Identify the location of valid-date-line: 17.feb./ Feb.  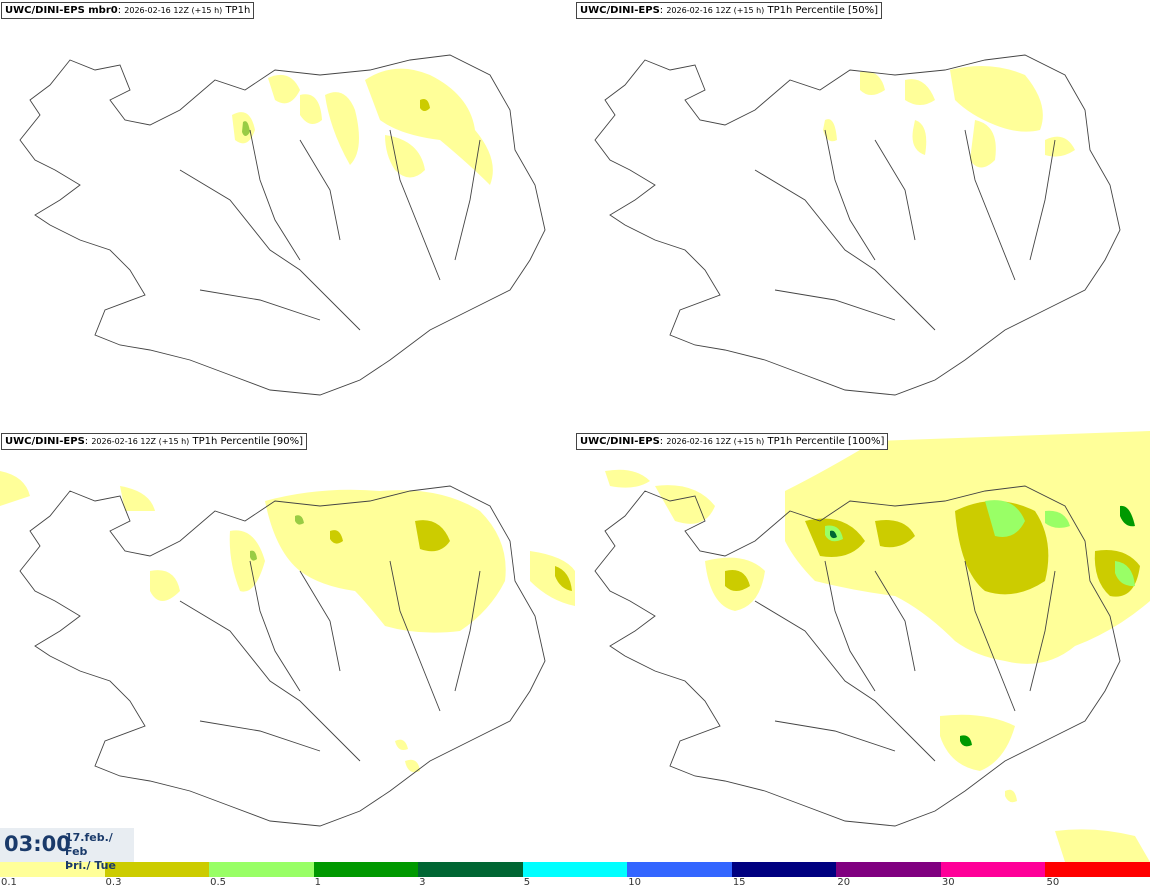
(89, 844).